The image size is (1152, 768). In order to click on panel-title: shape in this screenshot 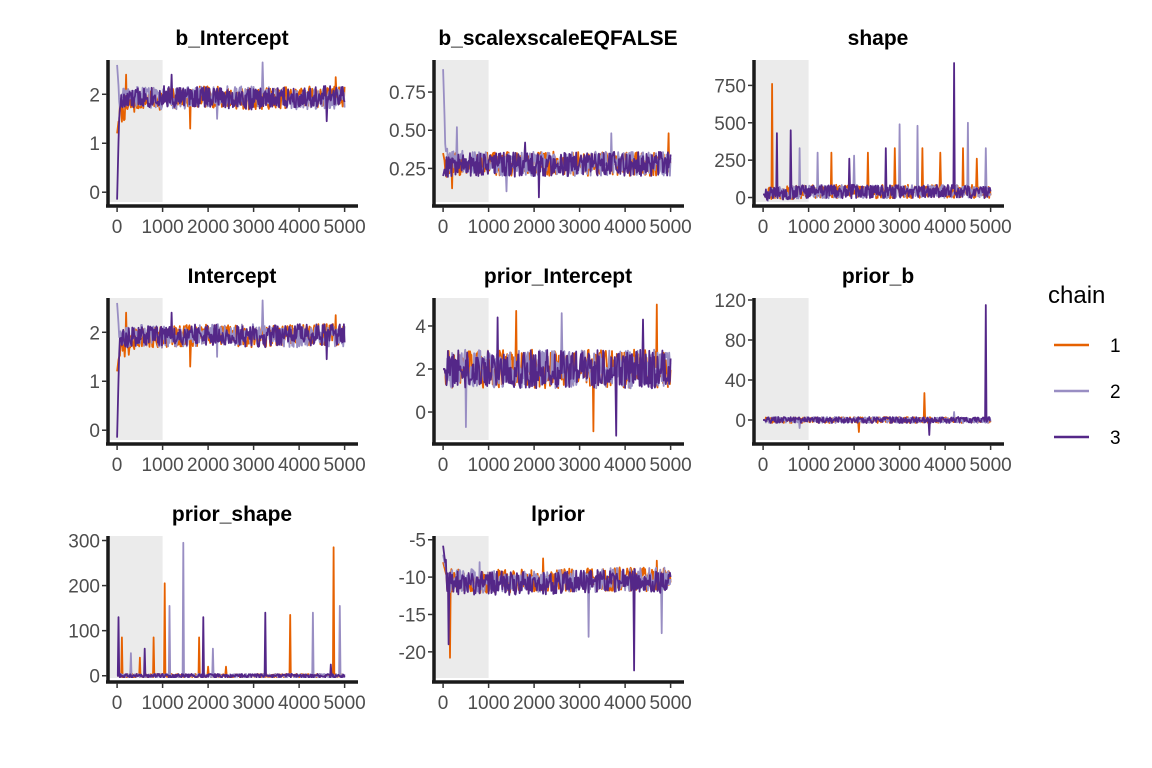, I will do `click(878, 38)`.